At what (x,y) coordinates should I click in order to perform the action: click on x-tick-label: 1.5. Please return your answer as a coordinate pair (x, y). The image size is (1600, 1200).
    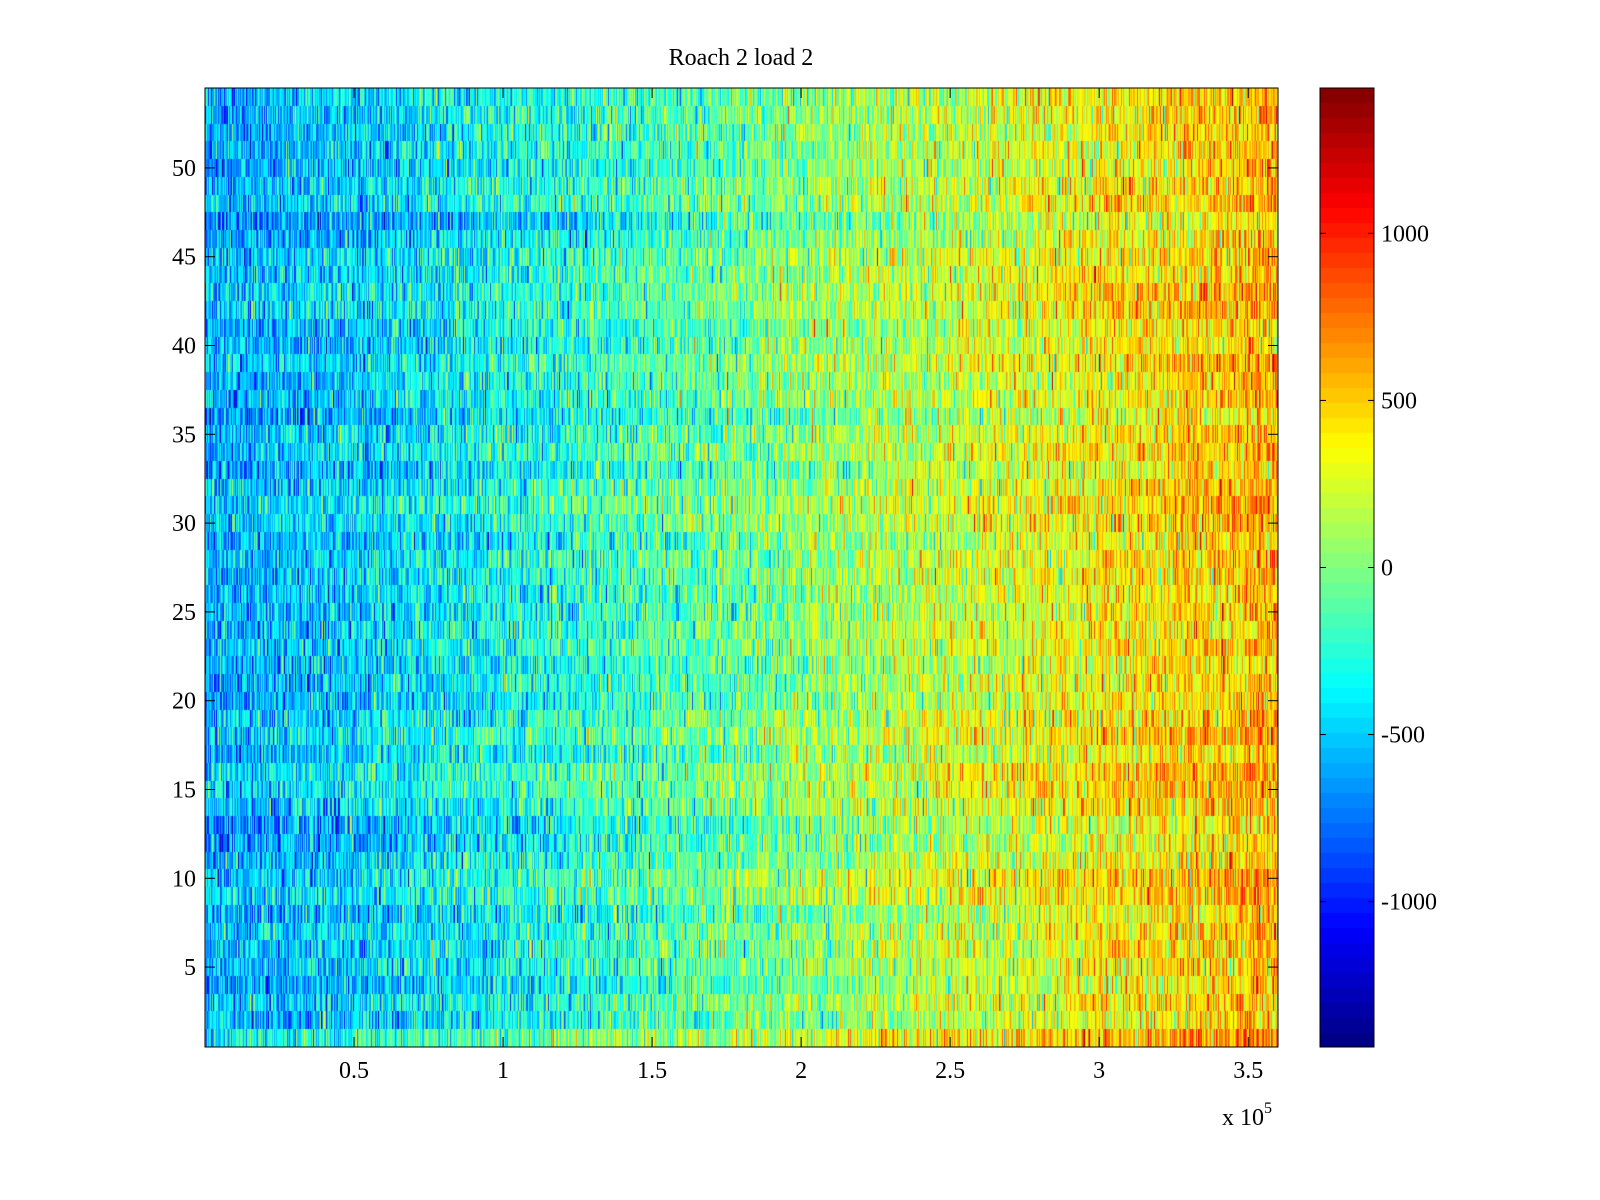
    Looking at the image, I should click on (652, 1071).